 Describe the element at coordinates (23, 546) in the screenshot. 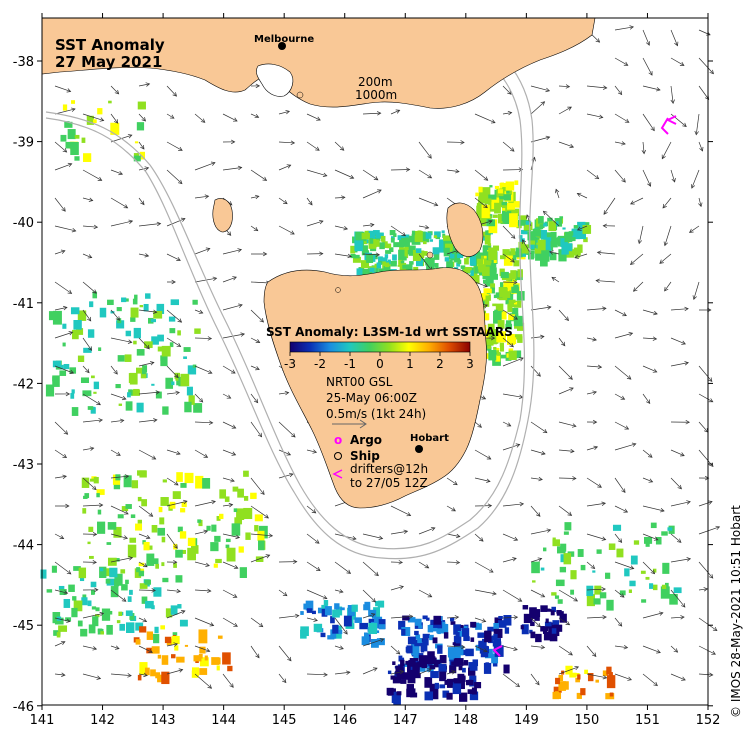

I see `y-tick-label: -44` at that location.